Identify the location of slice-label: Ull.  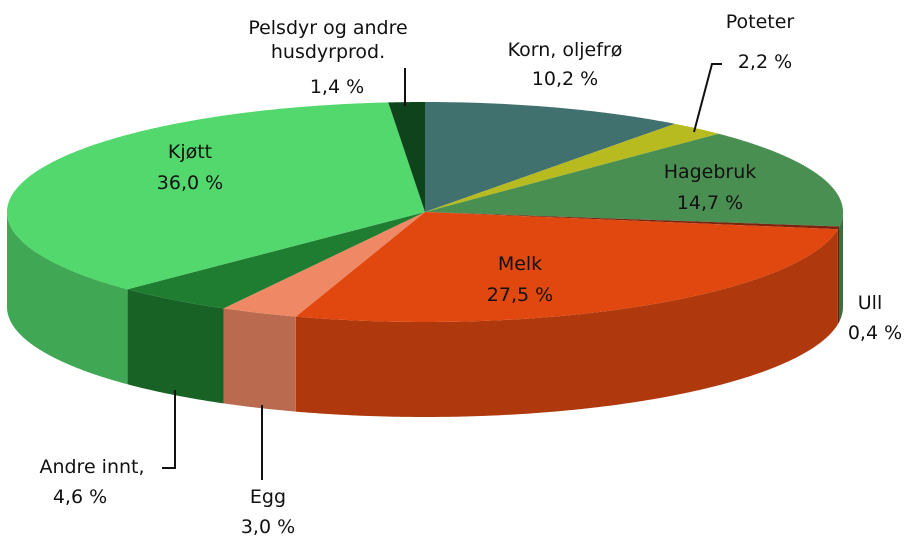
(870, 303).